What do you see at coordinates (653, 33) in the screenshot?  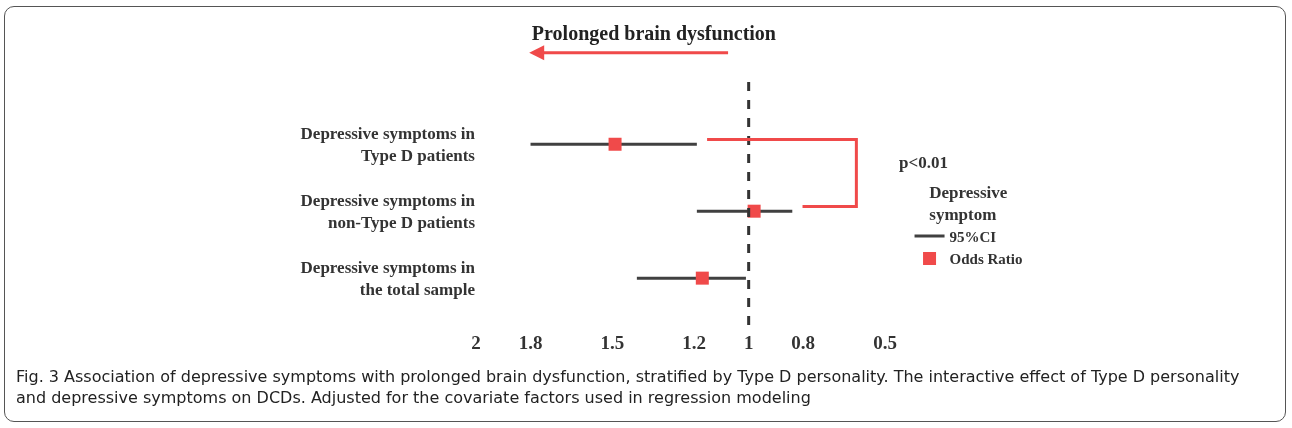 I see `chart-title: Prolonged brain dysfunction` at bounding box center [653, 33].